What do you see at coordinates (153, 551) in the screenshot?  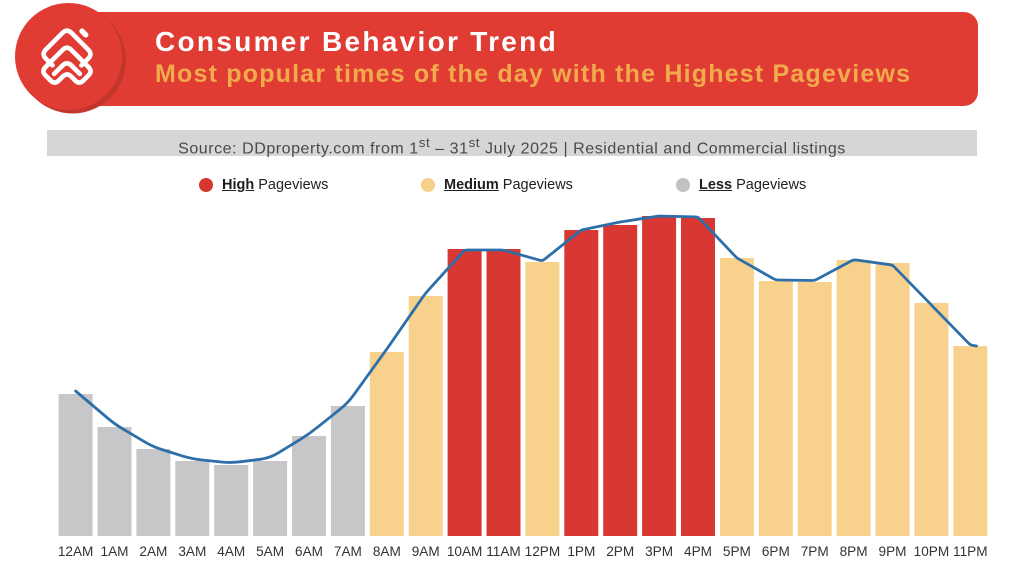 I see `svg-text: 2AM` at bounding box center [153, 551].